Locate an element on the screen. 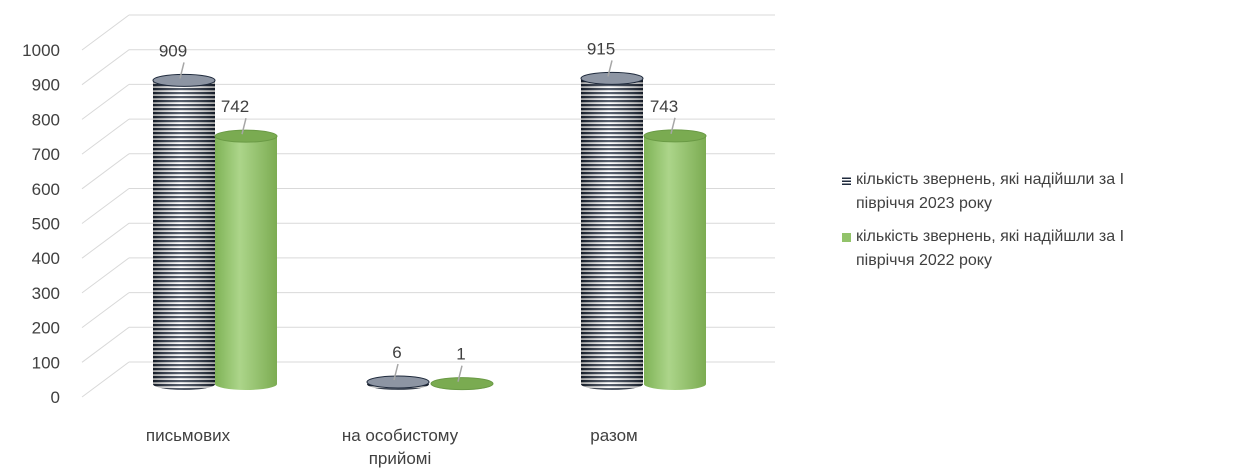 This screenshot has height=470, width=1236. legend-label-2022-line2: півріччя 2022 року is located at coordinates (924, 260).